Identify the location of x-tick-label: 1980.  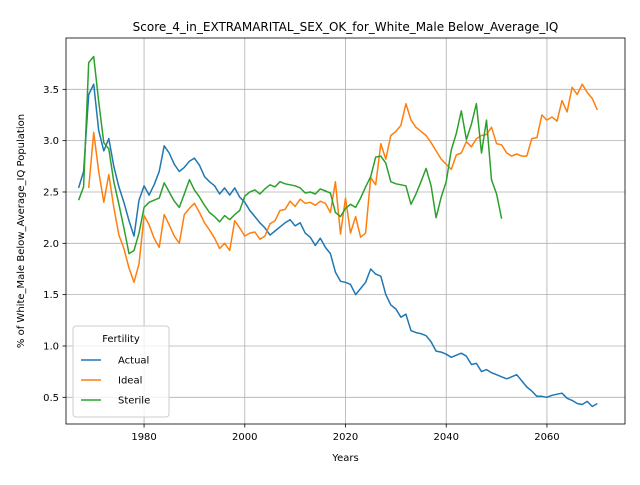
(143, 437).